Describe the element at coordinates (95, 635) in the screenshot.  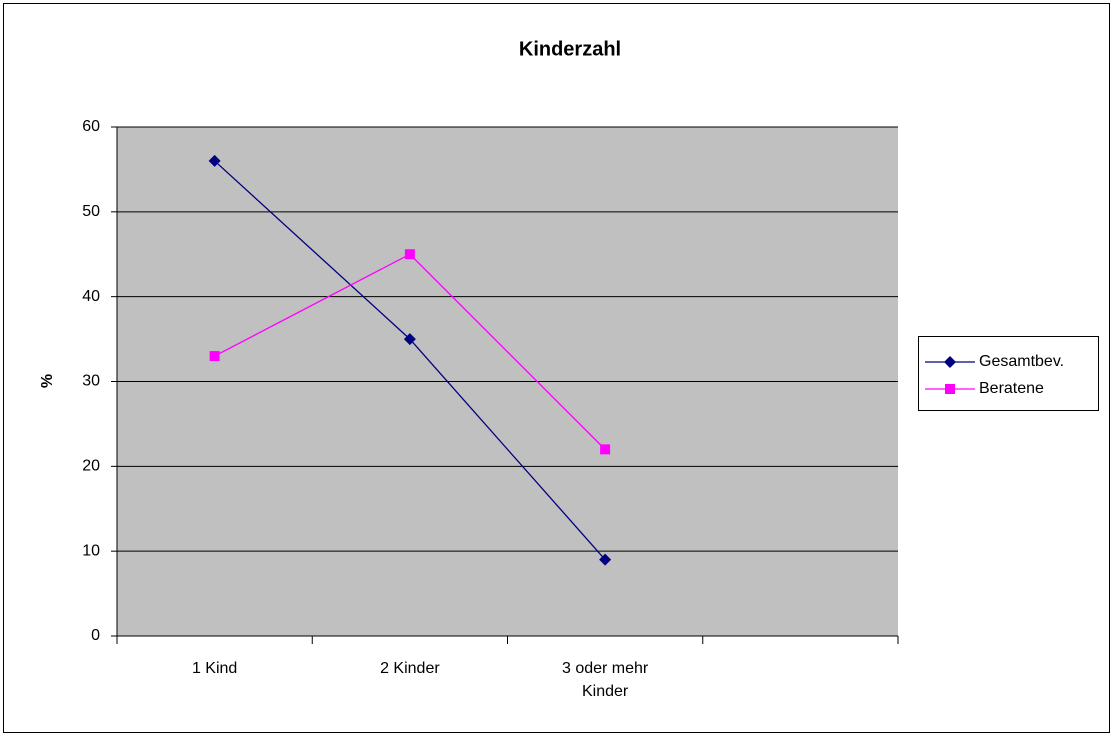
I see `y-tick-label: 0` at that location.